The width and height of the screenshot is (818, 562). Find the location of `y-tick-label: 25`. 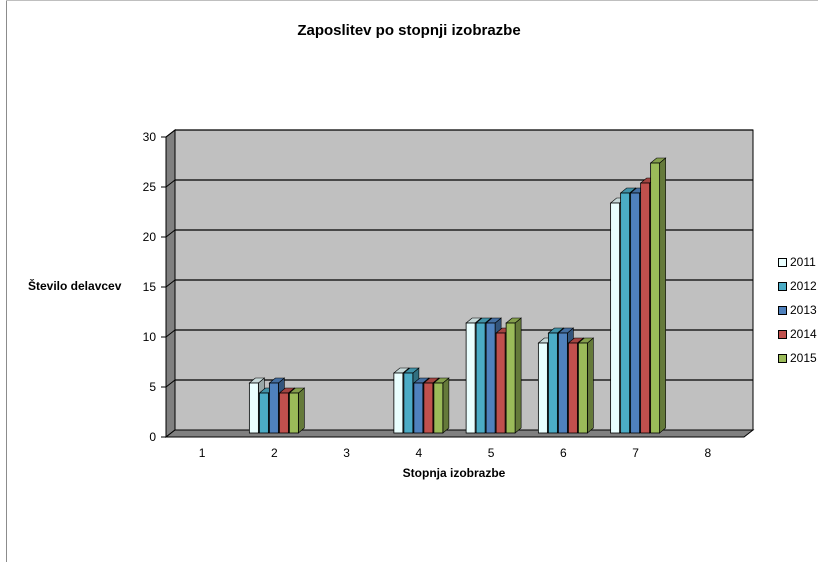

y-tick-label: 25 is located at coordinates (150, 187).